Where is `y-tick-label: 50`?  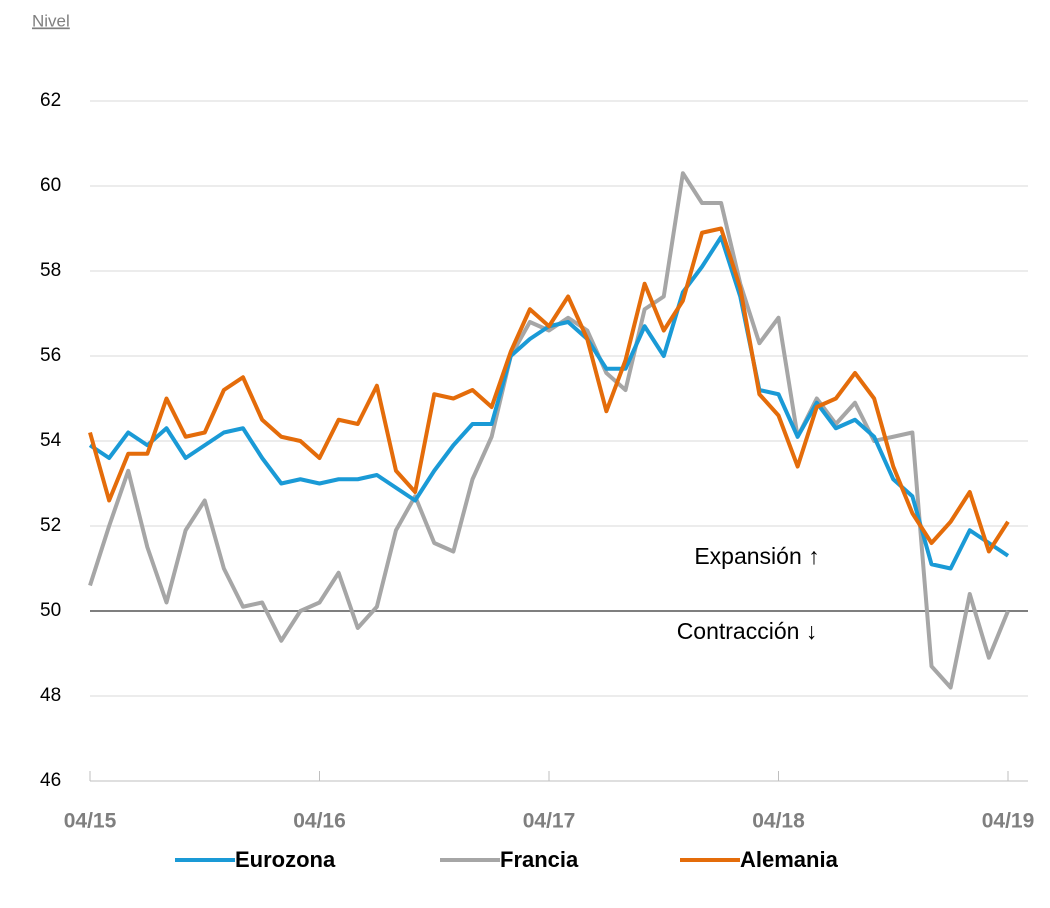
y-tick-label: 50 is located at coordinates (50, 610).